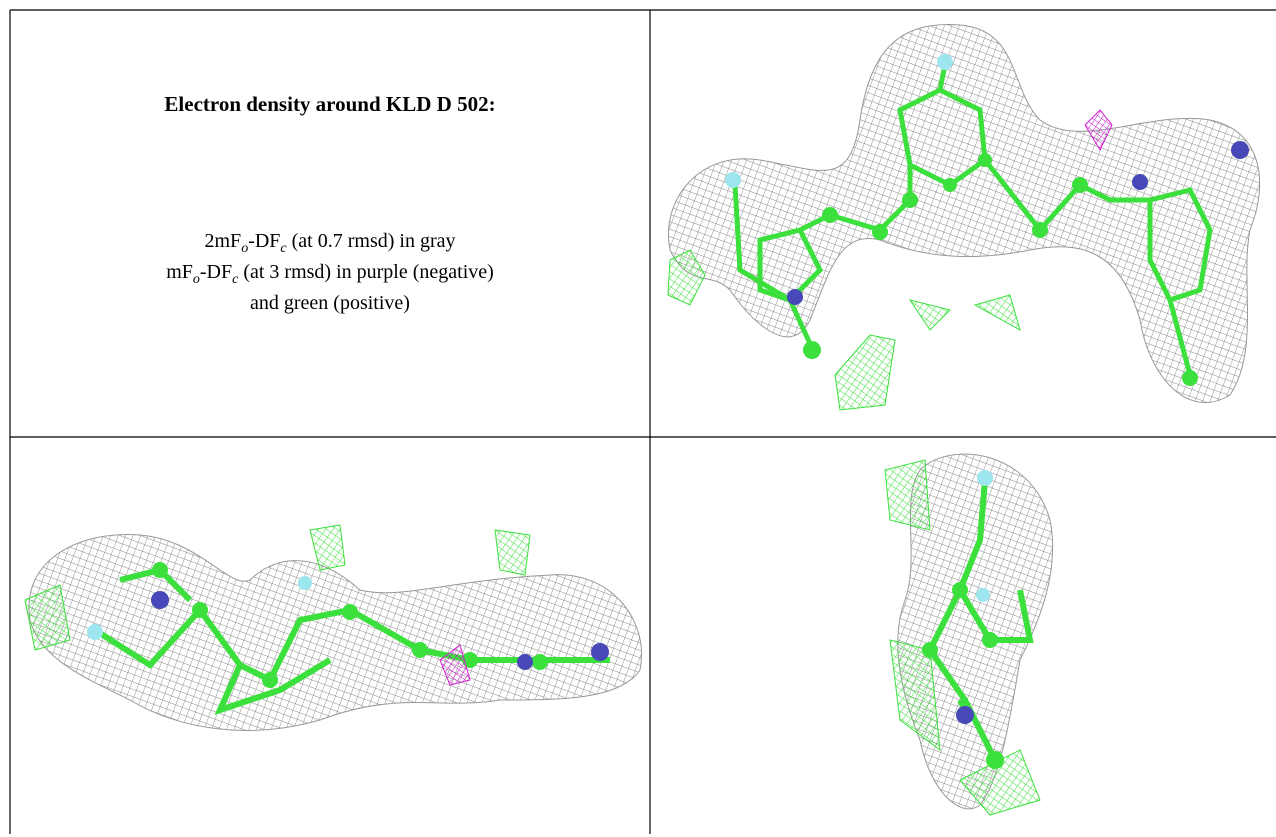 The width and height of the screenshot is (1276, 837). Describe the element at coordinates (366, 272) in the screenshot. I see `text: (at 3 rmsd) in purple (negative)` at that location.